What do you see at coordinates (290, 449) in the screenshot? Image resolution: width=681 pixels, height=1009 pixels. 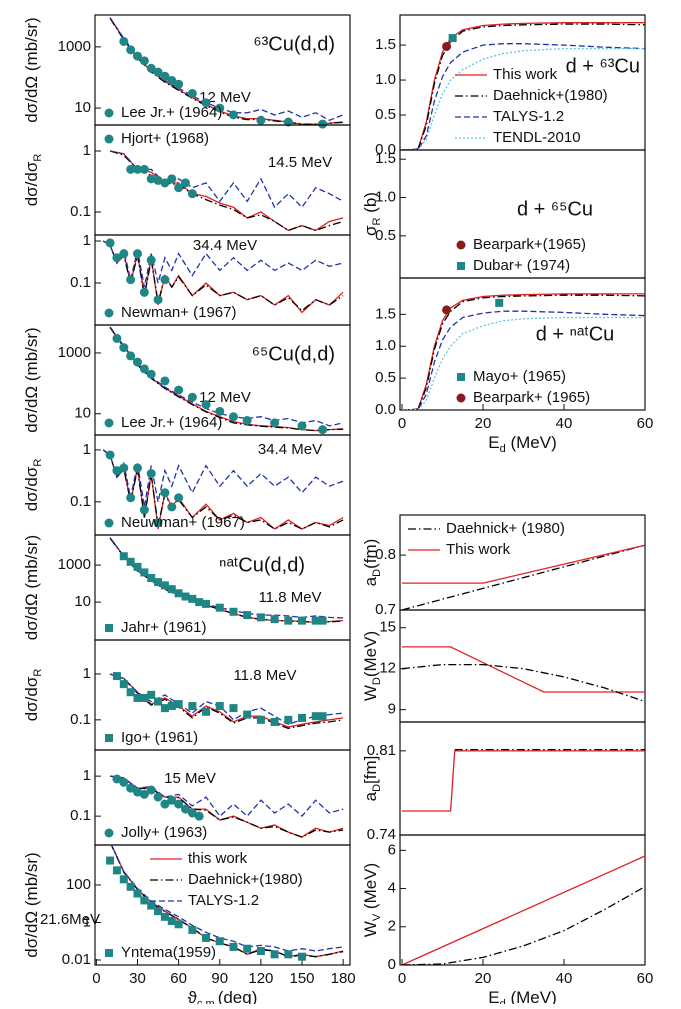 I see `energy-label: 34.4 MeV` at bounding box center [290, 449].